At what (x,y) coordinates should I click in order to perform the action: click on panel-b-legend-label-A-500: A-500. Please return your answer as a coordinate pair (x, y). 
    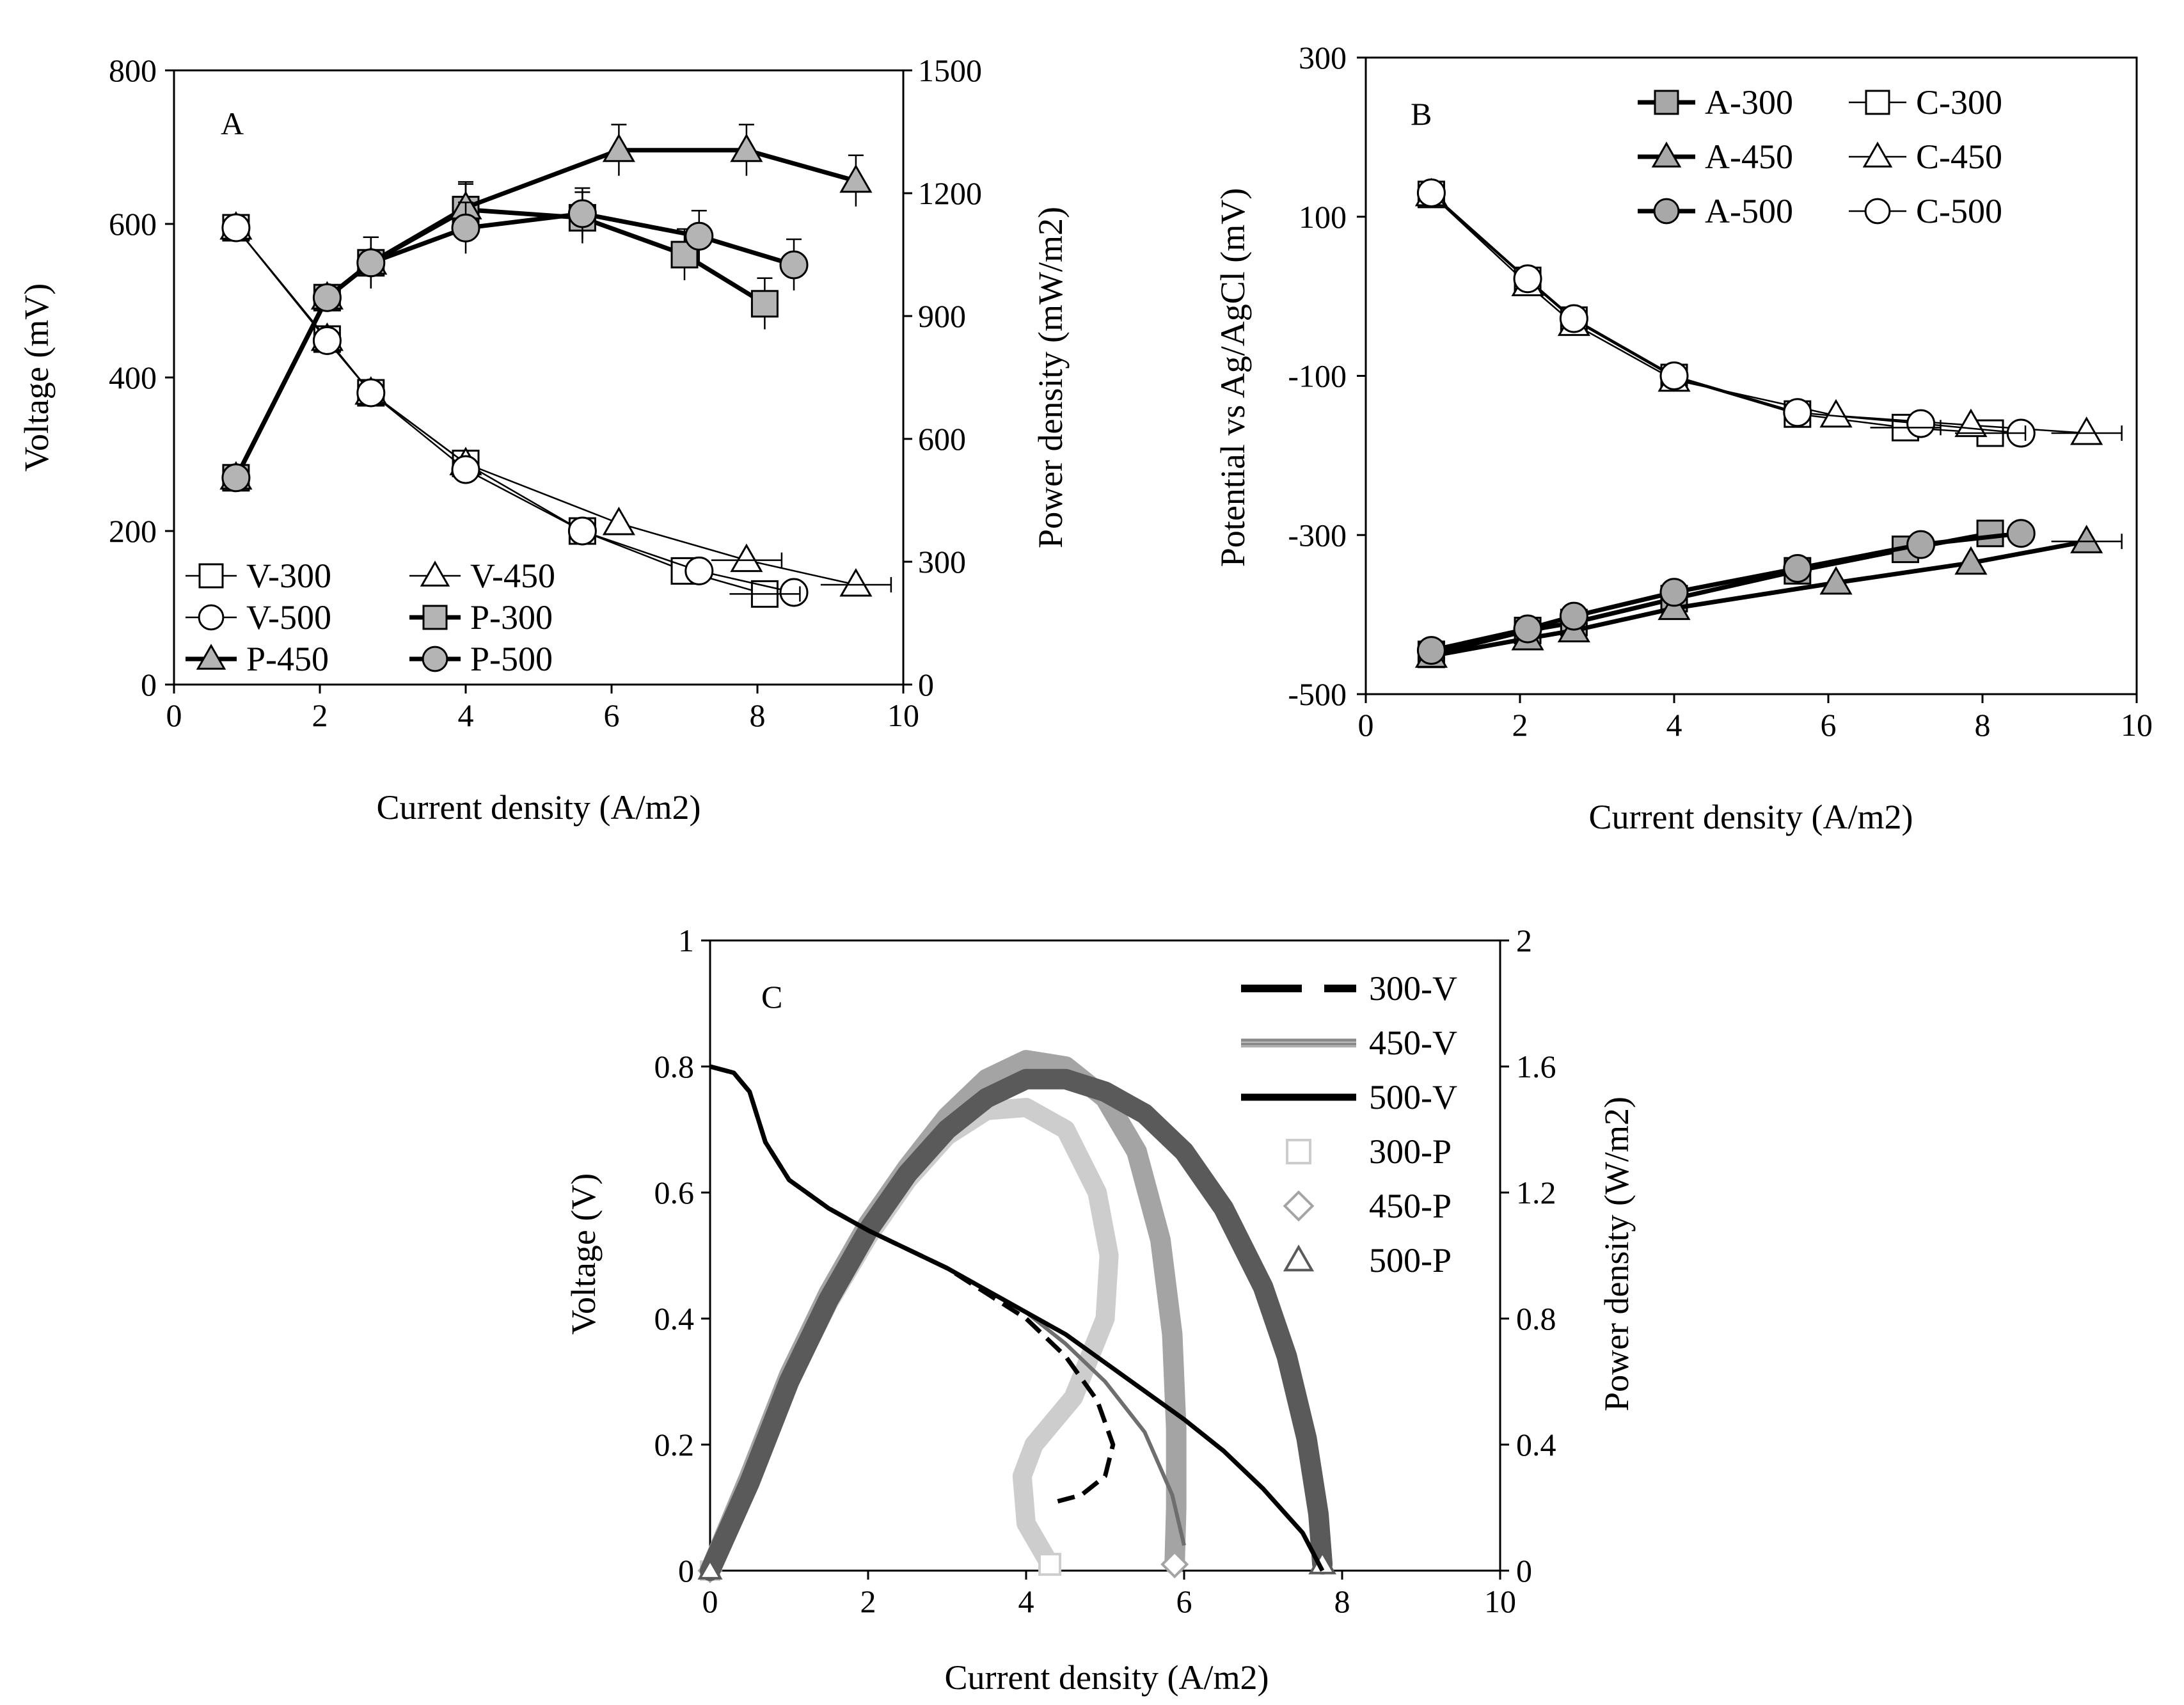
    Looking at the image, I should click on (1749, 211).